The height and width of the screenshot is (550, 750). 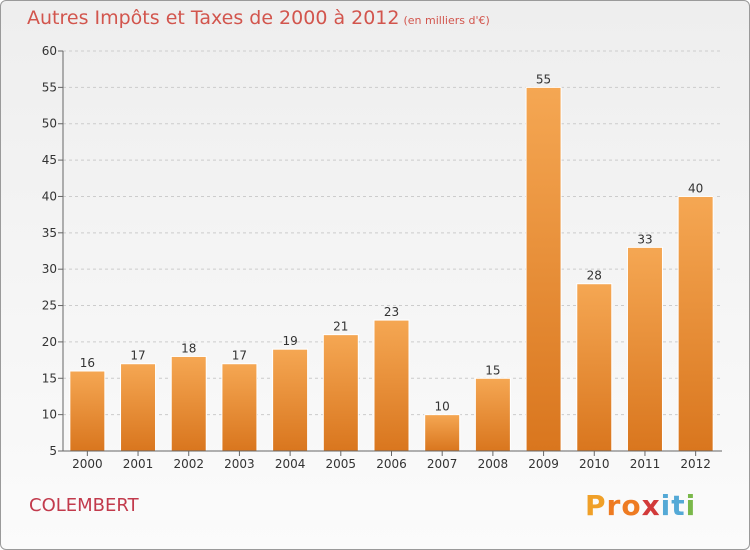 What do you see at coordinates (543, 79) in the screenshot?
I see `data-label: 55` at bounding box center [543, 79].